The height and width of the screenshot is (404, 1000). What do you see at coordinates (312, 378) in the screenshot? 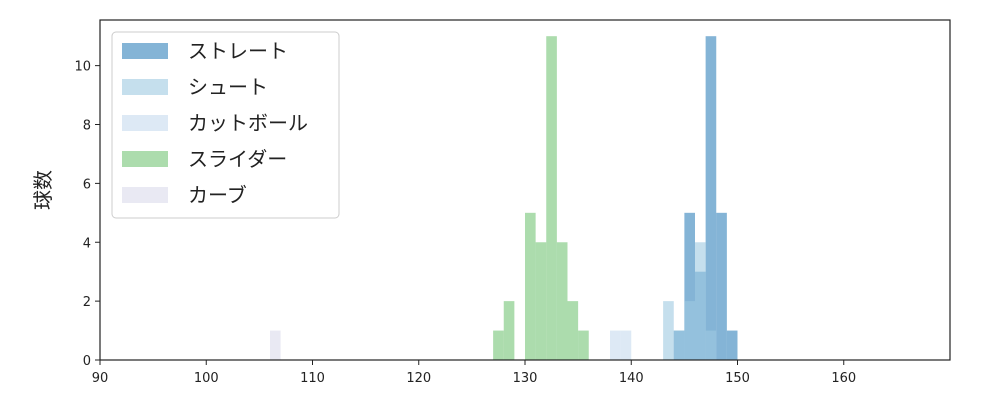
I see `x-tick-label: 110` at bounding box center [312, 378].